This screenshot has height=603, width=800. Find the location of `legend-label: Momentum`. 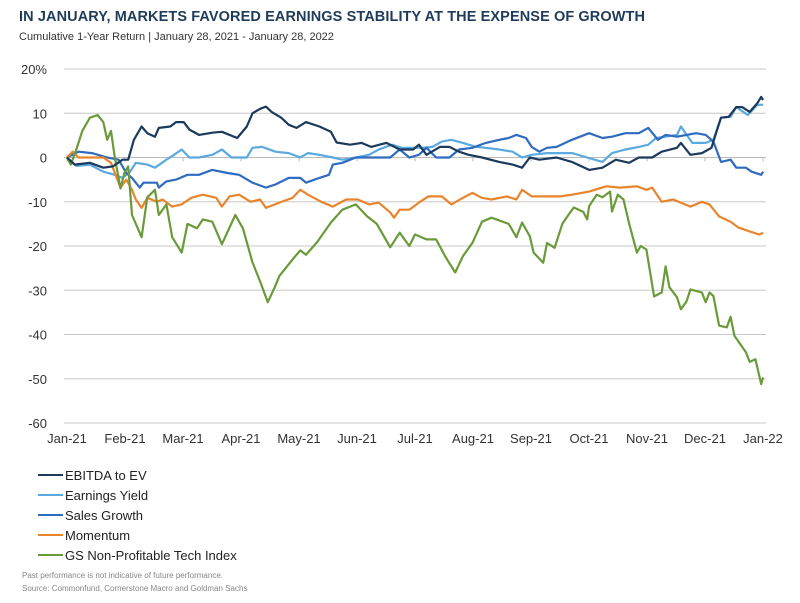

legend-label: Momentum is located at coordinates (98, 535).